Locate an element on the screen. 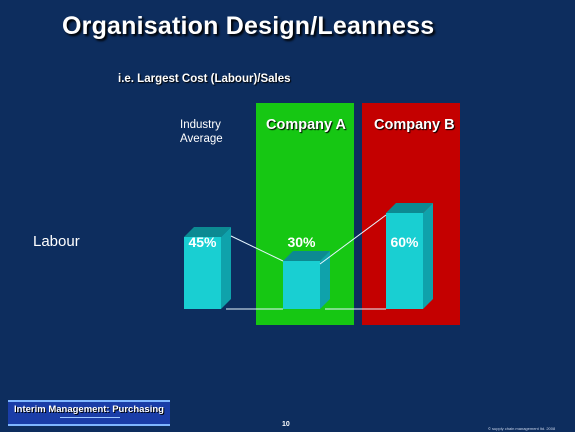 This screenshot has height=432, width=575. page-subtitle: i.e. Largest Cost (Labour)/Sales is located at coordinates (204, 79).